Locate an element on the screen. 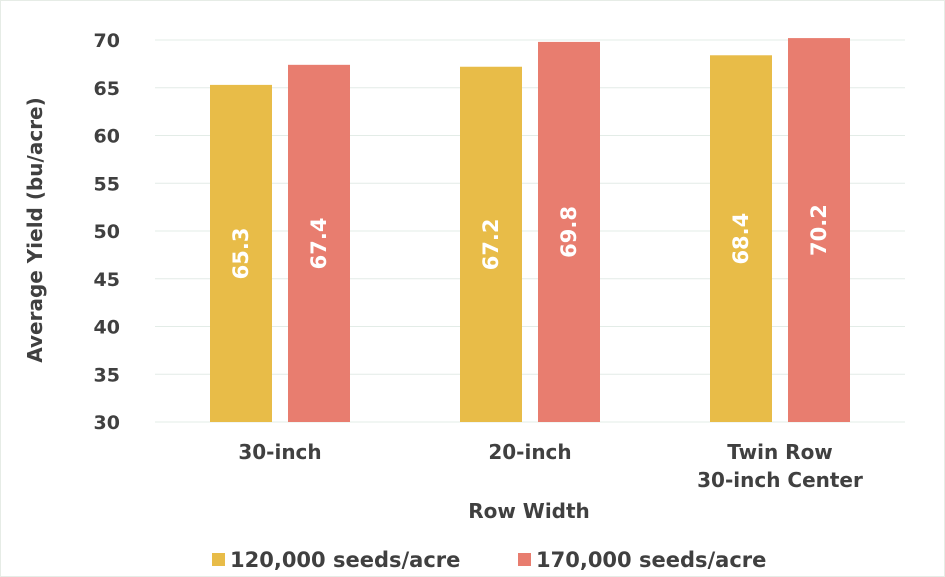 This screenshot has height=577, width=945. y-tick-label: 30 is located at coordinates (107, 423).